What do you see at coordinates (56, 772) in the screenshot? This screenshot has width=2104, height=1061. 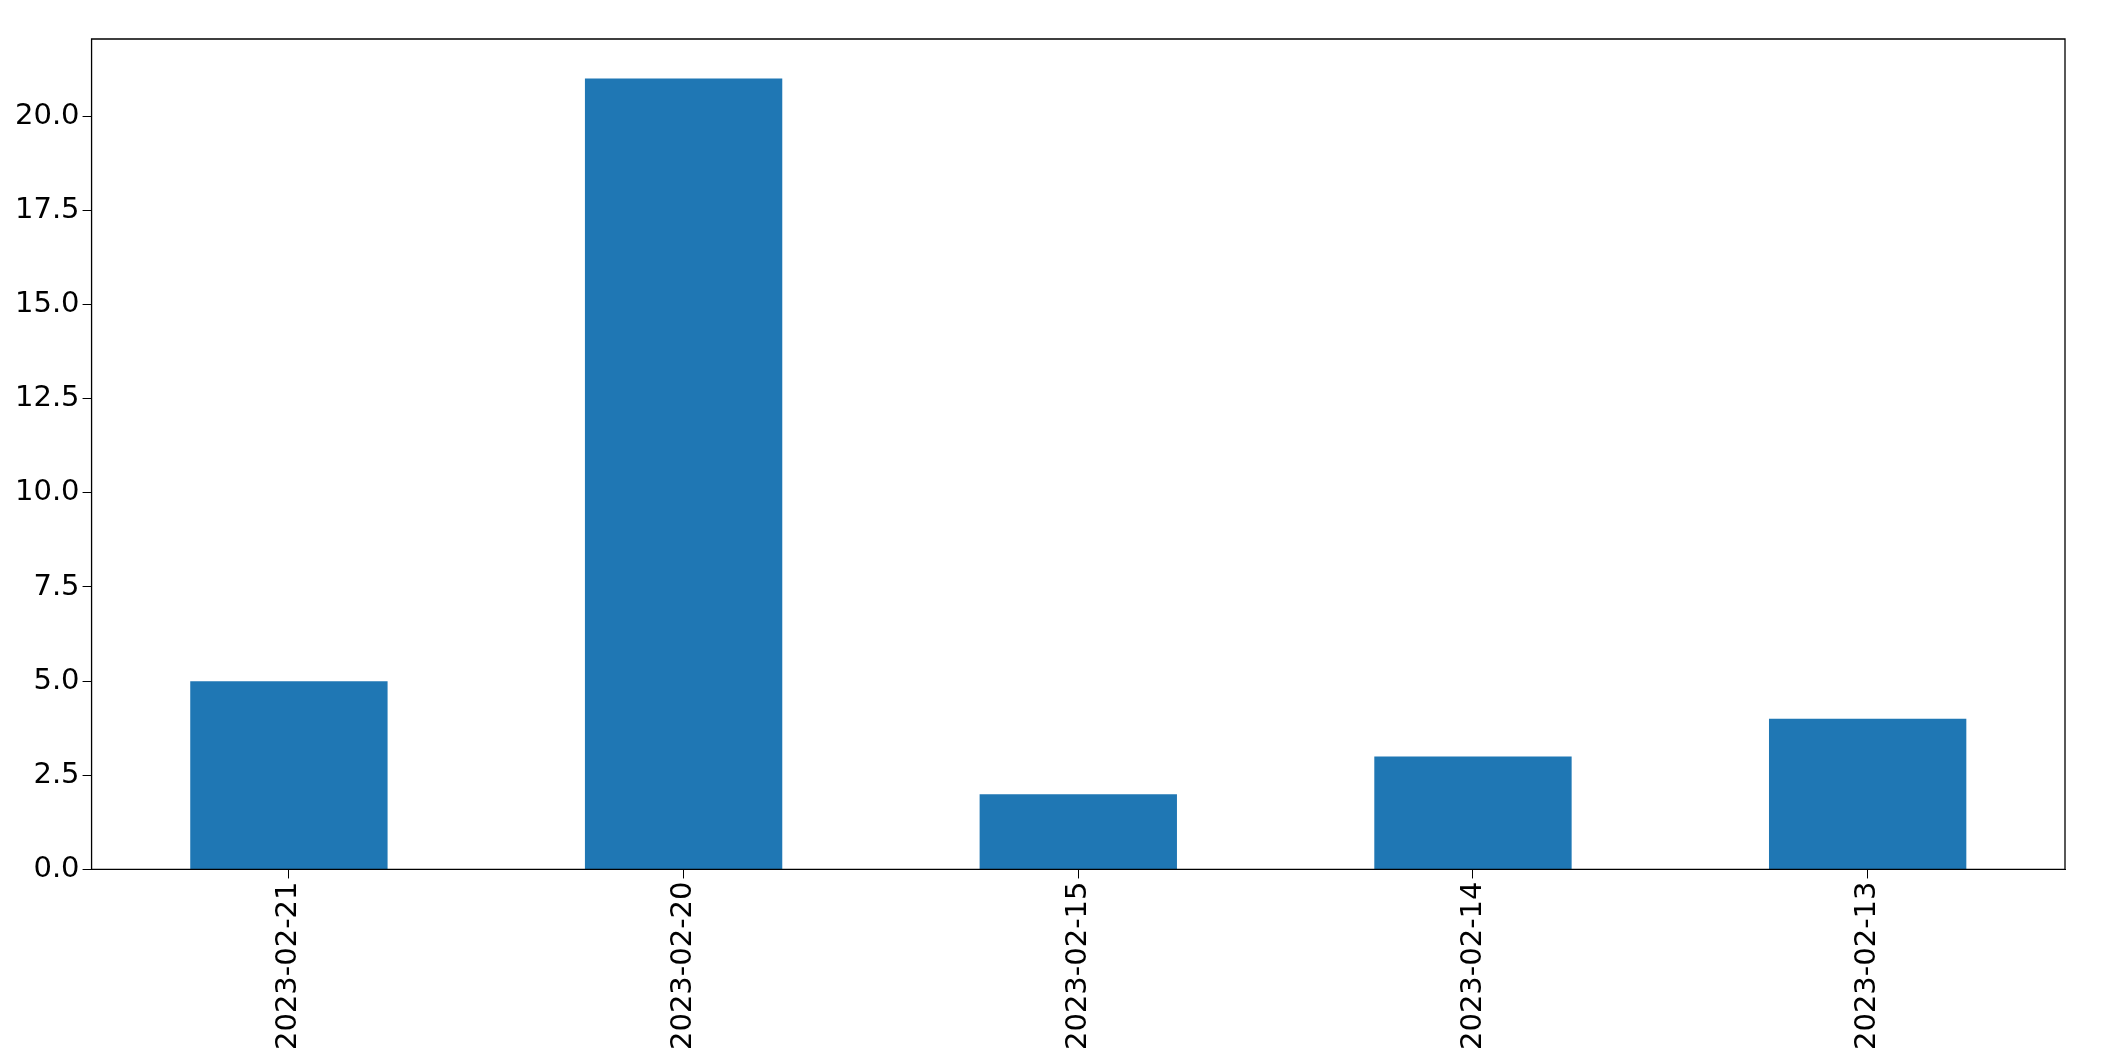 I see `y-tick-label: 2.5` at bounding box center [56, 772].